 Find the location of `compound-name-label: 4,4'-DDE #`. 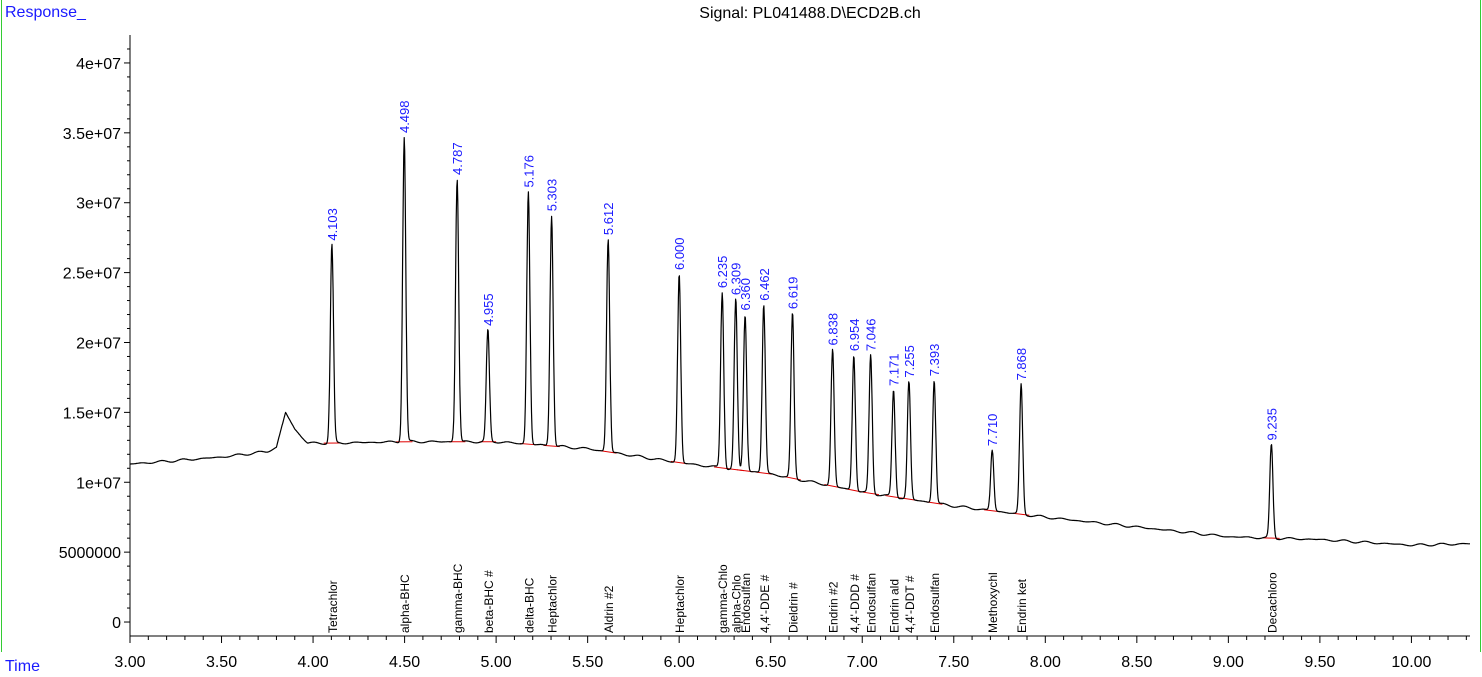

compound-name-label: 4,4'-DDE # is located at coordinates (765, 603).